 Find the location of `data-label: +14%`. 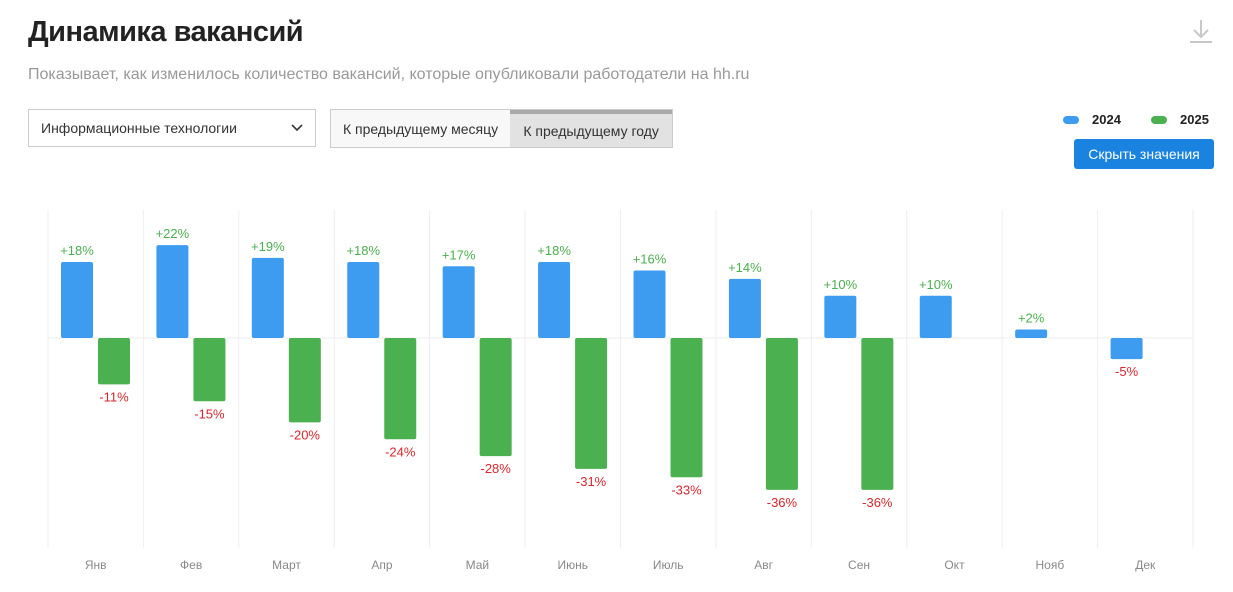

data-label: +14% is located at coordinates (745, 267).